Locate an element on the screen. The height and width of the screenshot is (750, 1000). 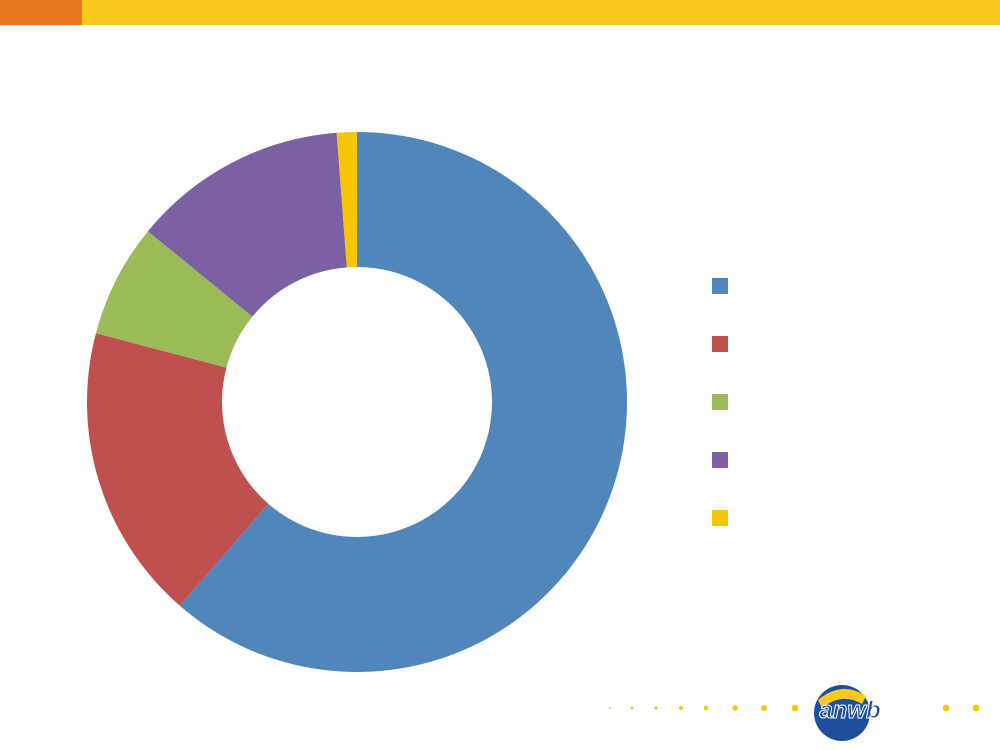
legend is located at coordinates (720, 402).